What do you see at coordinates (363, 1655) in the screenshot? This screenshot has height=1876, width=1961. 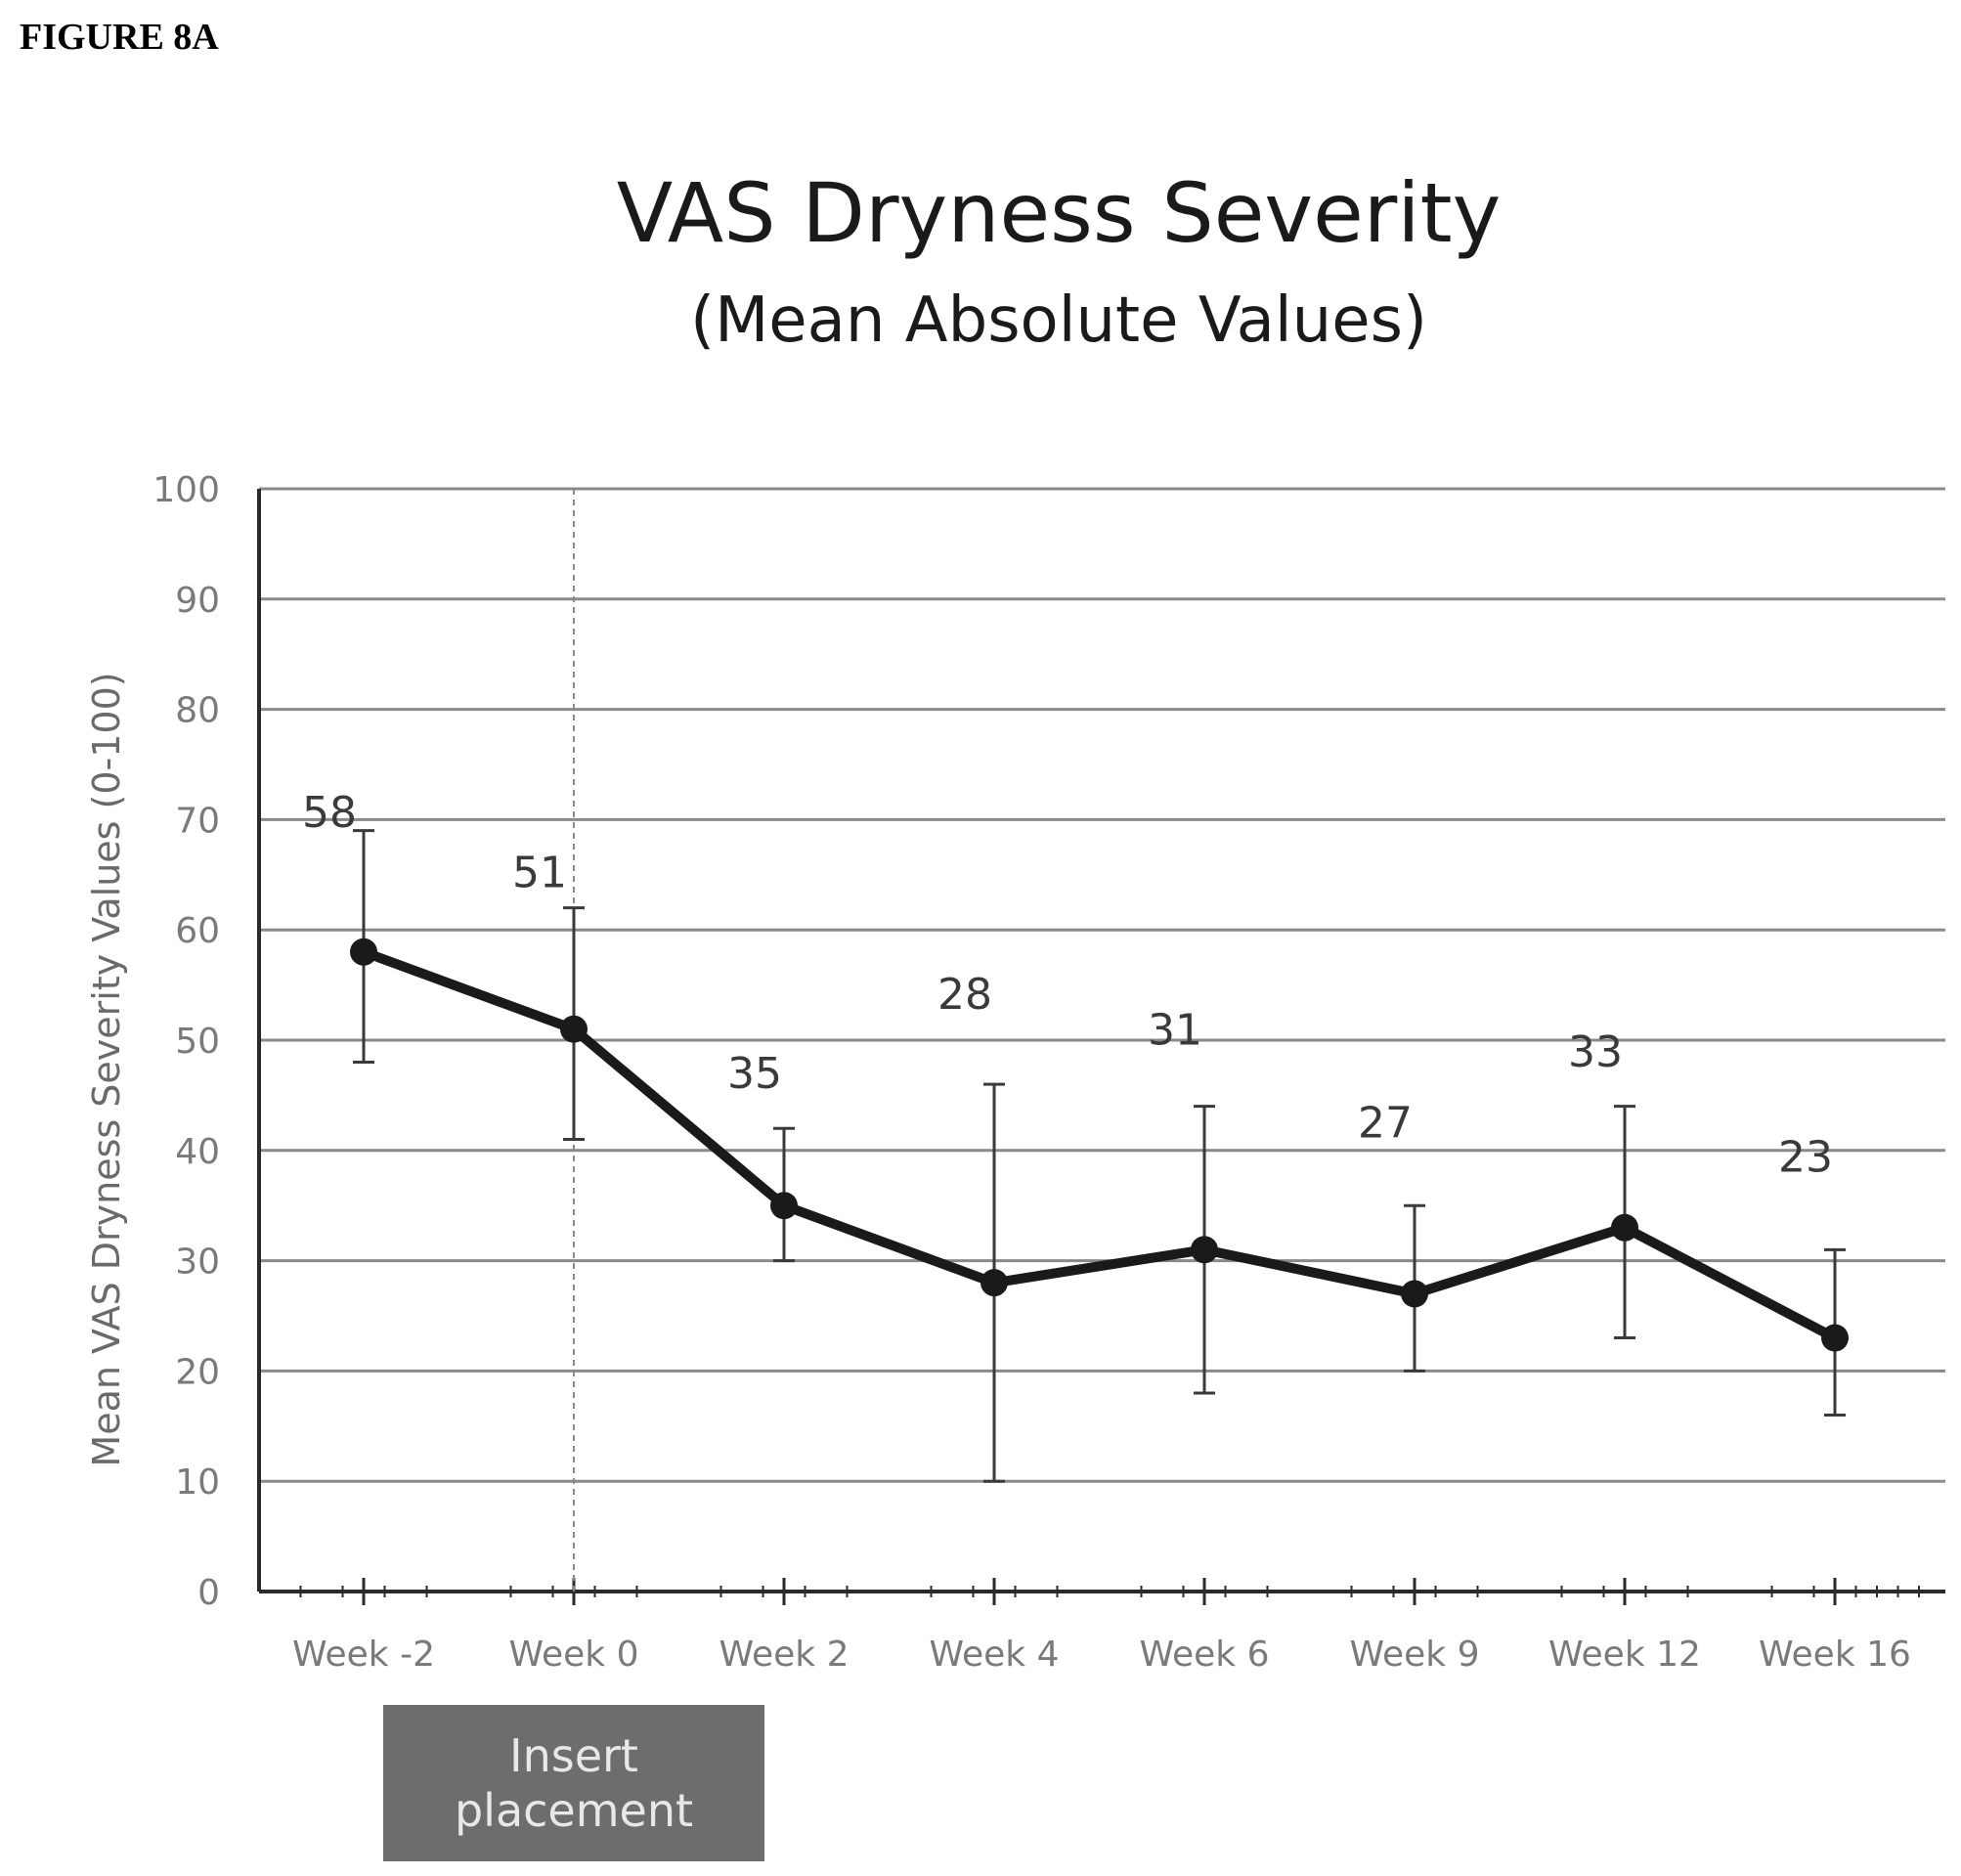 I see `x-tick-label: Week -2` at bounding box center [363, 1655].